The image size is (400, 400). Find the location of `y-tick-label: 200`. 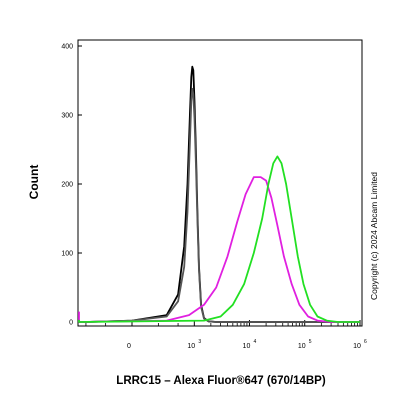

y-tick-label: 200 is located at coordinates (67, 185).